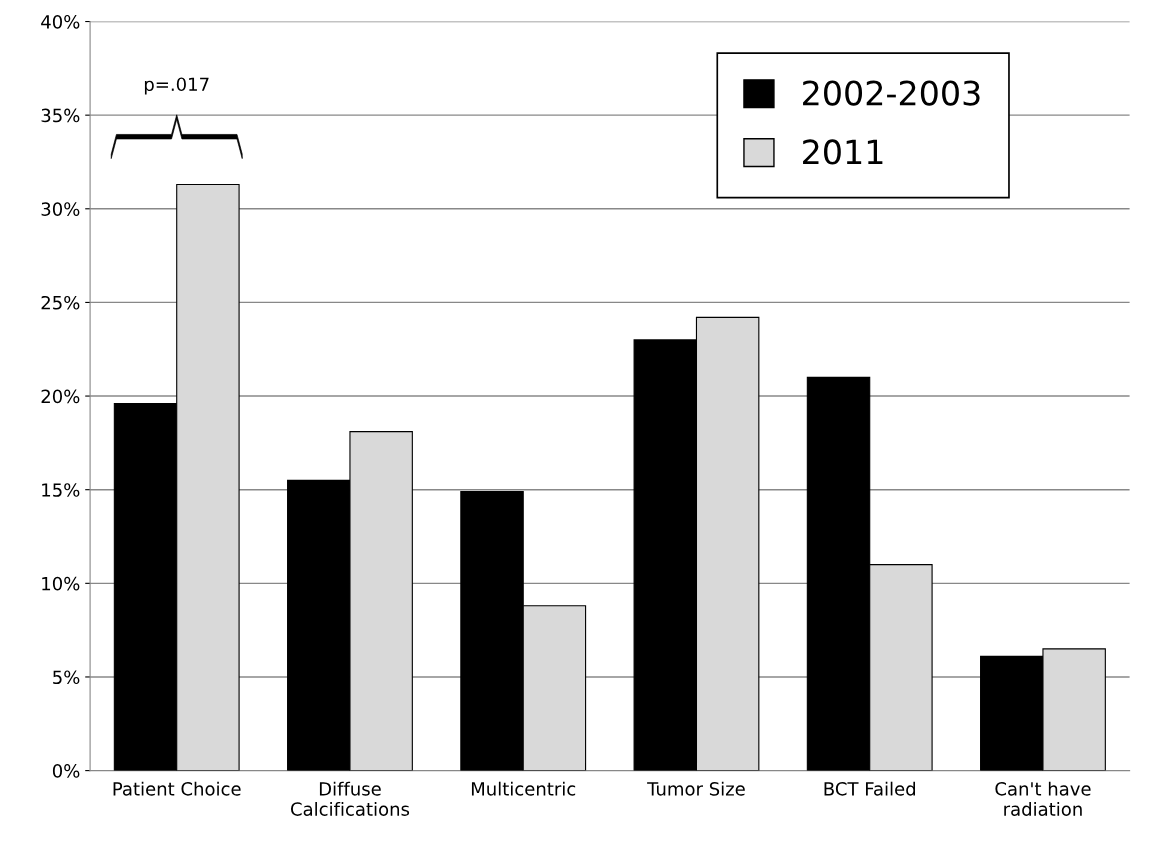  Describe the element at coordinates (61, 583) in the screenshot. I see `y-tick-label: 10%` at that location.